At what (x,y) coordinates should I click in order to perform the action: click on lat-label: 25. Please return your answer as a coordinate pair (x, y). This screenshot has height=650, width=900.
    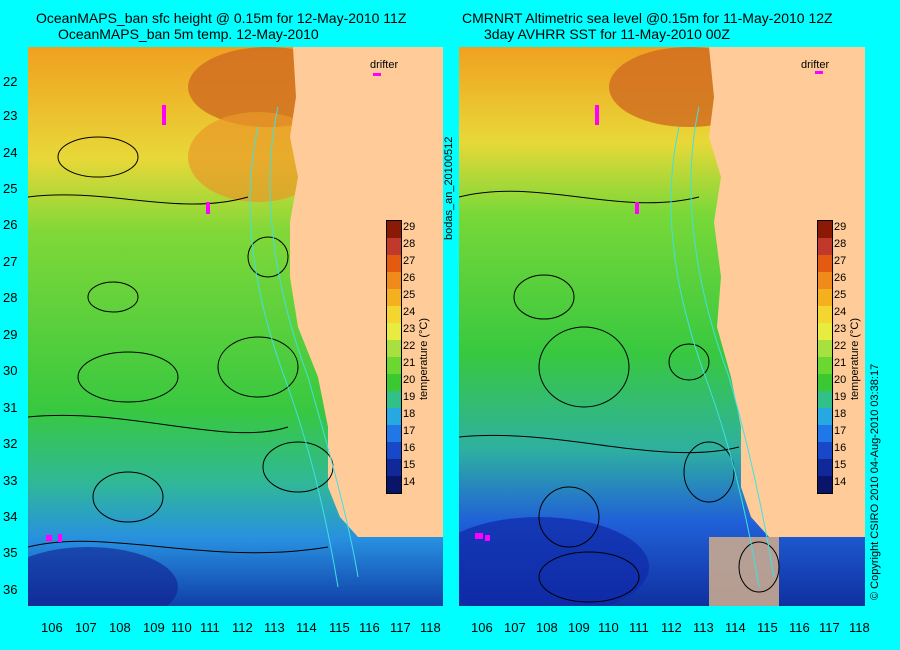
    Looking at the image, I should click on (10, 188).